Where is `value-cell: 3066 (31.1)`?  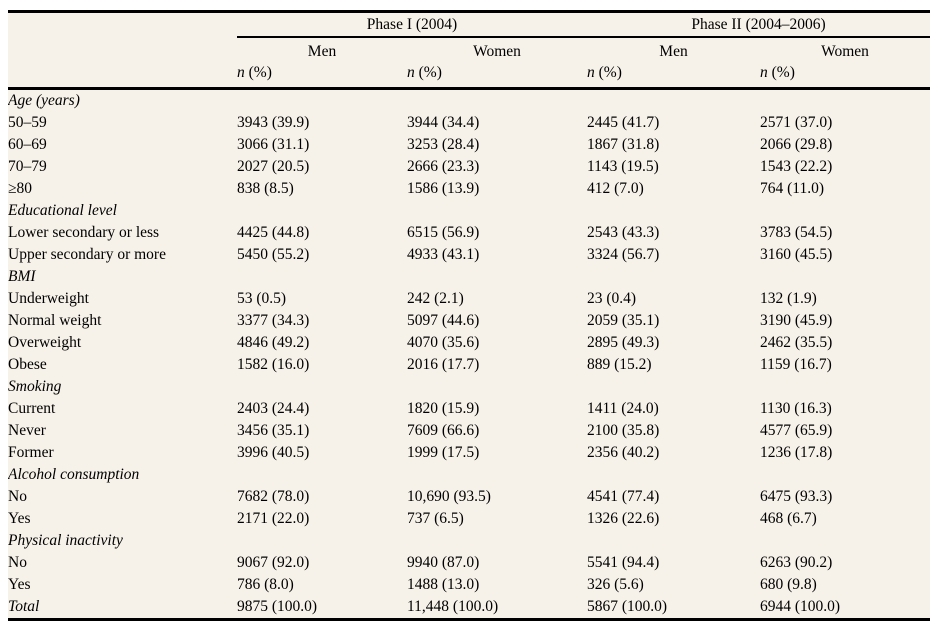 value-cell: 3066 (31.1) is located at coordinates (273, 144).